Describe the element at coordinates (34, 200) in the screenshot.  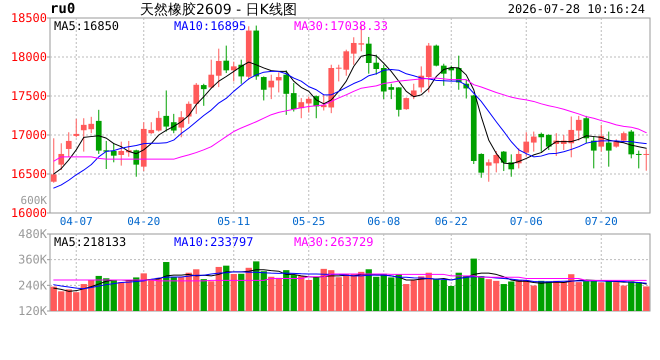
I see `text: 600K` at that location.